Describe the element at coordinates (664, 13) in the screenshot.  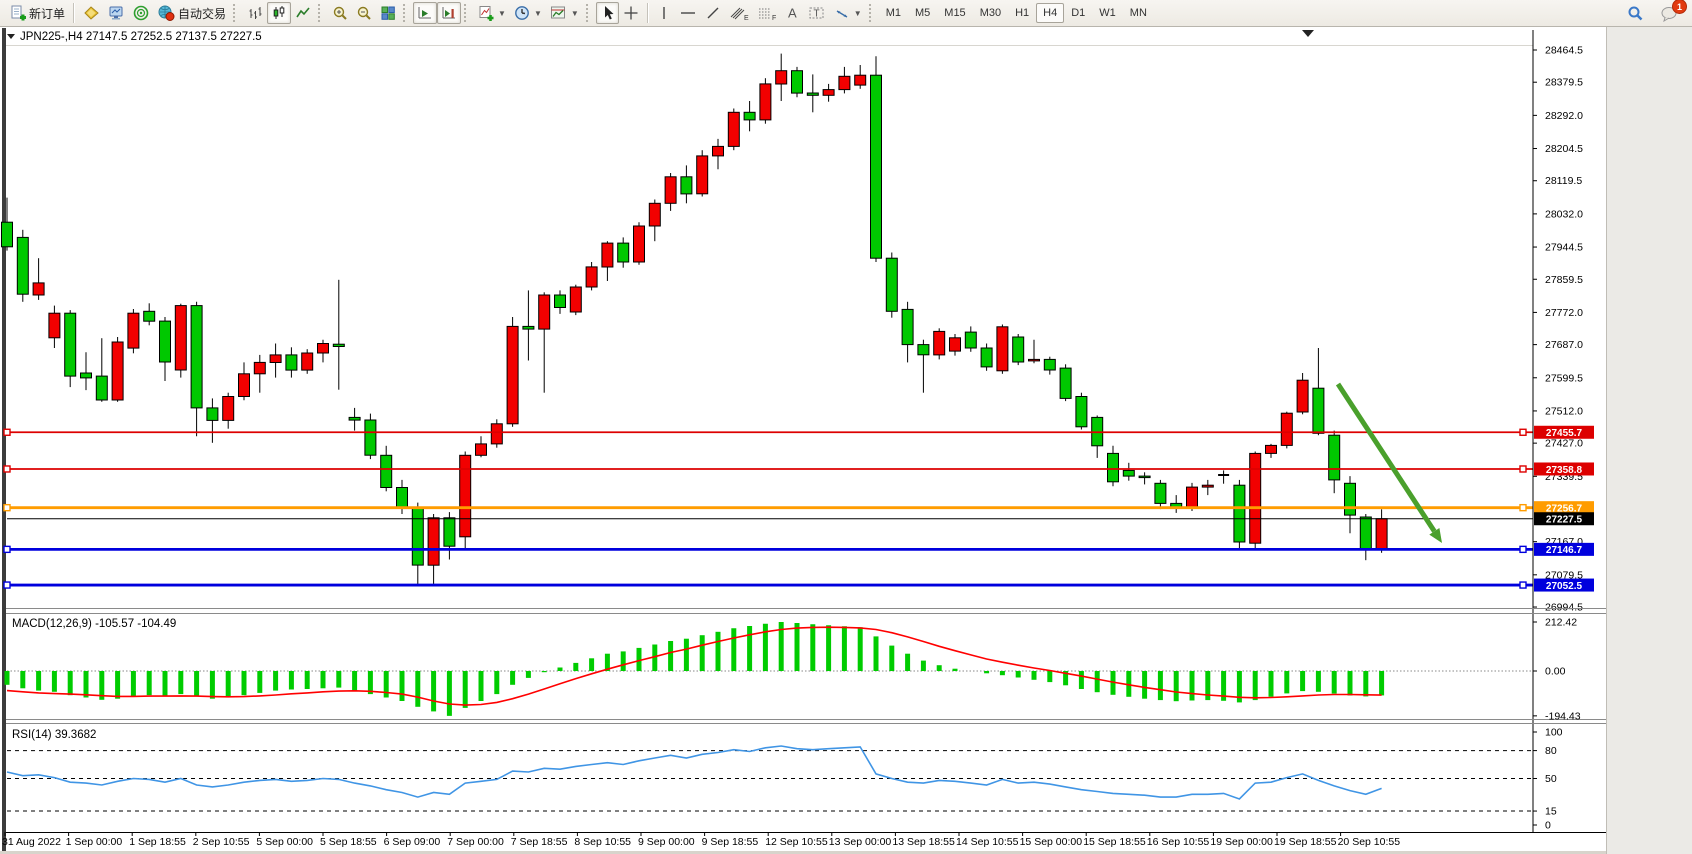
I see `vertical-line-tool-button` at that location.